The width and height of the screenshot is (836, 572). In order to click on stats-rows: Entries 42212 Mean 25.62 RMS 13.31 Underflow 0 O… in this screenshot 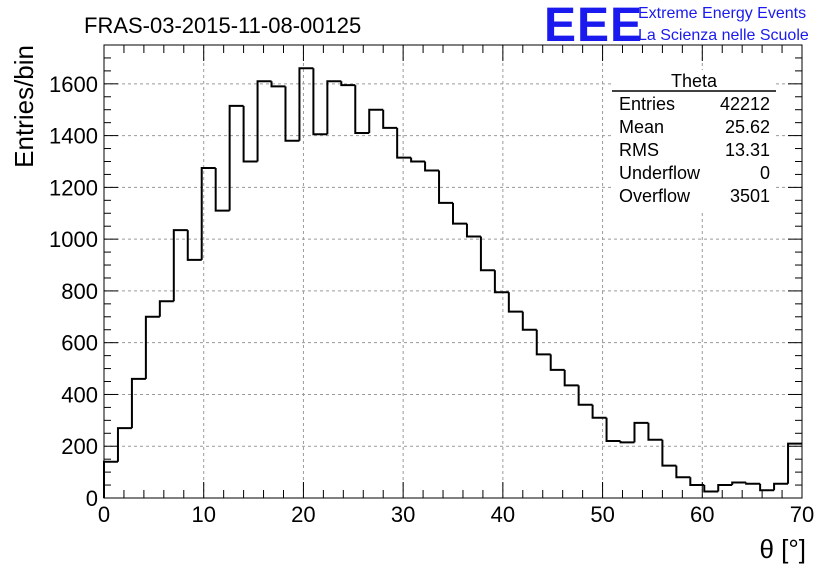, I will do `click(694, 150)`.